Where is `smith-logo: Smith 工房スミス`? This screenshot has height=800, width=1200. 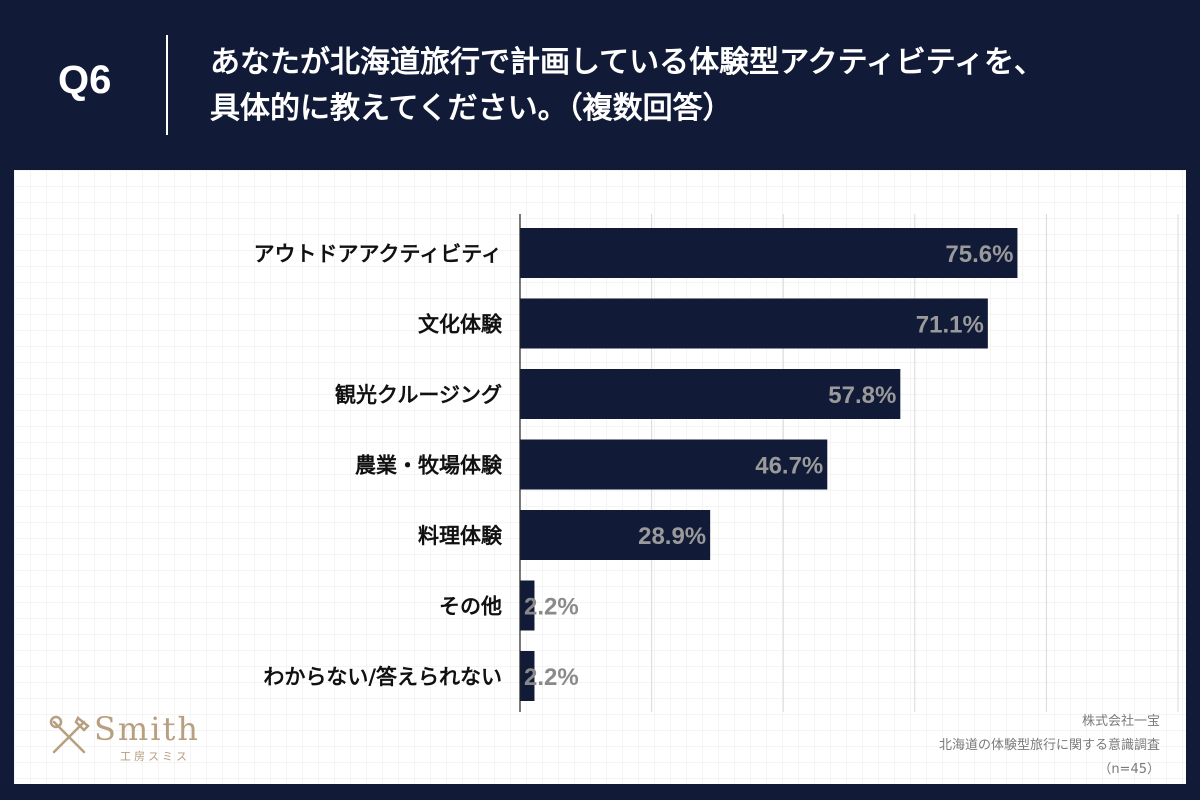
smith-logo: Smith 工房スミス is located at coordinates (148, 738).